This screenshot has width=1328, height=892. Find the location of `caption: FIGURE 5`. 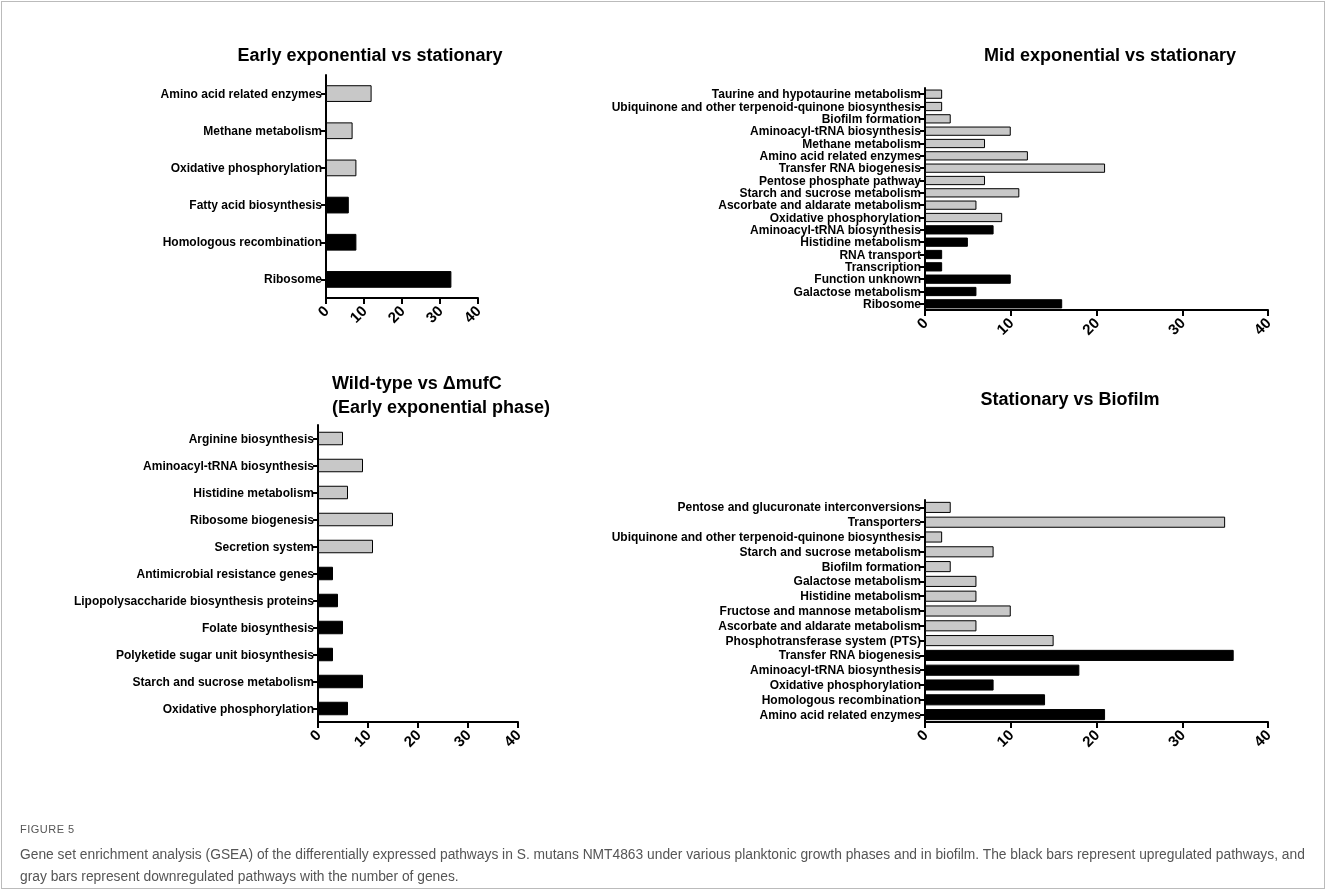

caption: FIGURE 5 is located at coordinates (48, 829).